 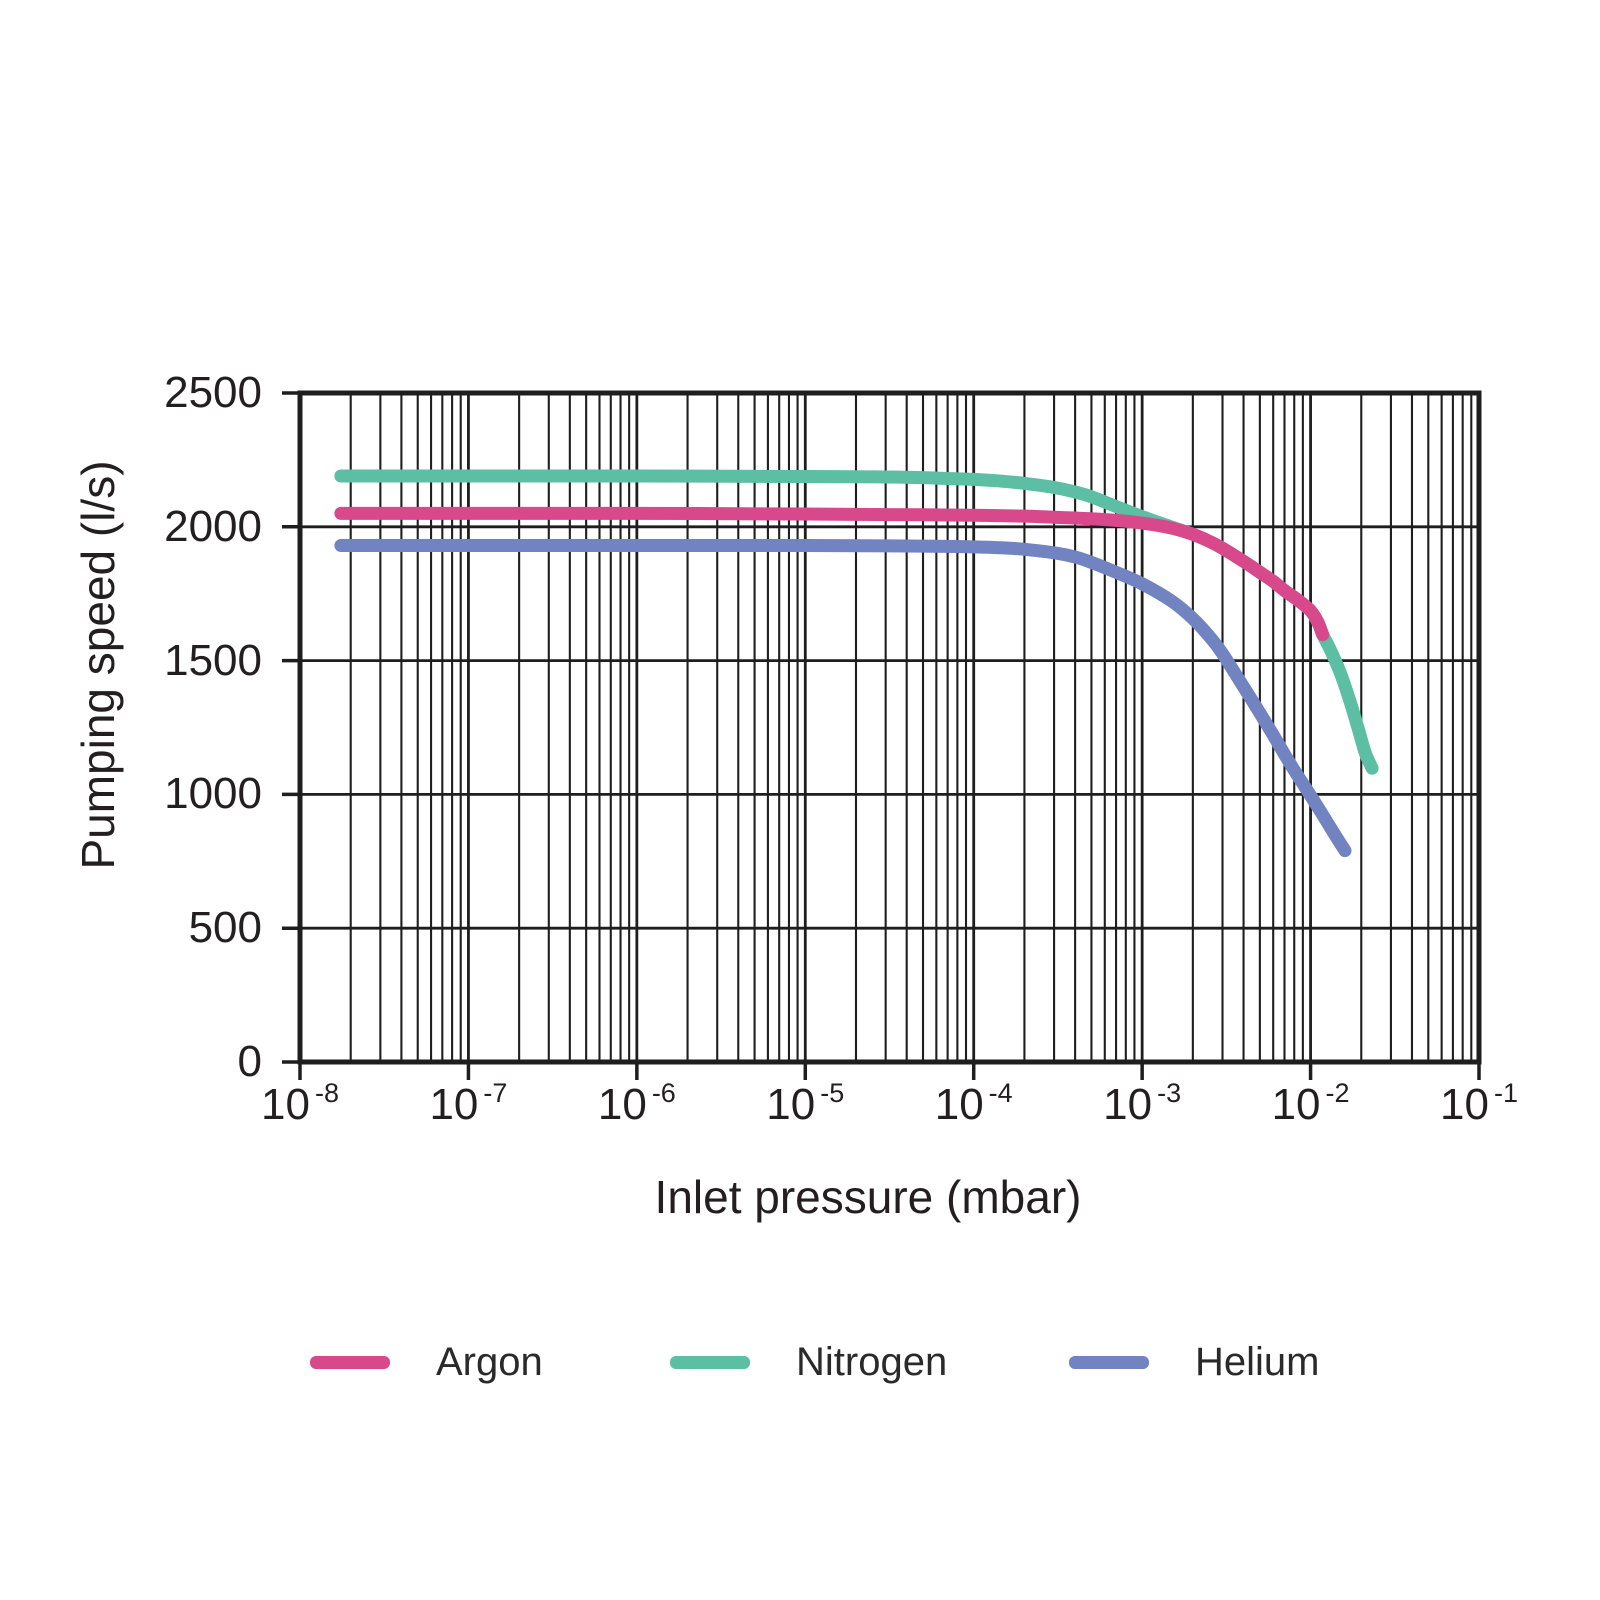 I want to click on legend-item-argon: Argon, so click(x=426, y=1362).